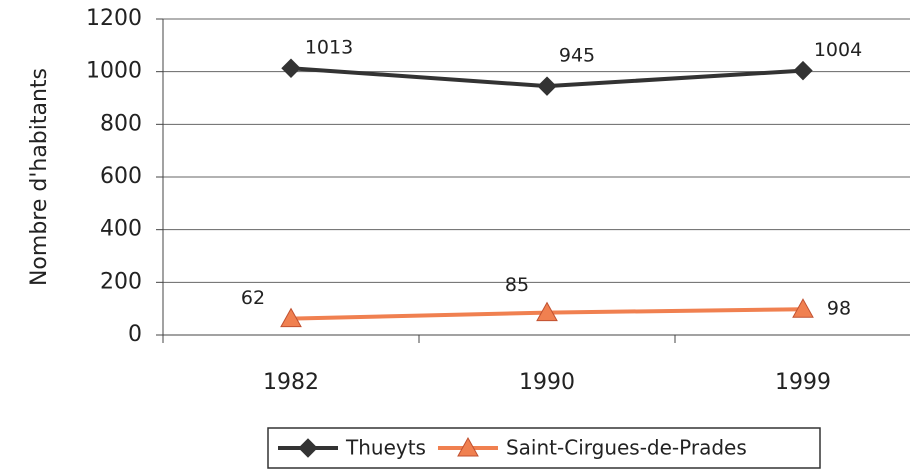  Describe the element at coordinates (839, 309) in the screenshot. I see `data-label: 98` at that location.